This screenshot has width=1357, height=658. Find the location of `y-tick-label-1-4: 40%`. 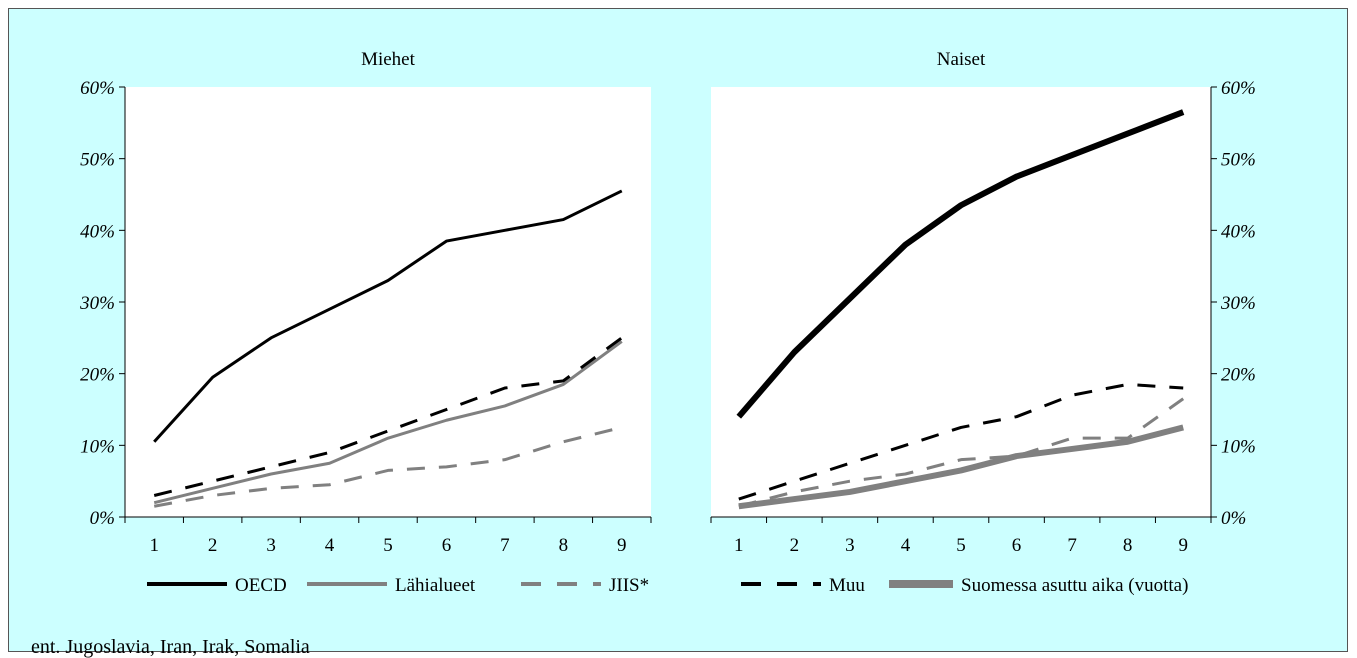

y-tick-label-1-4: 40% is located at coordinates (97, 231).